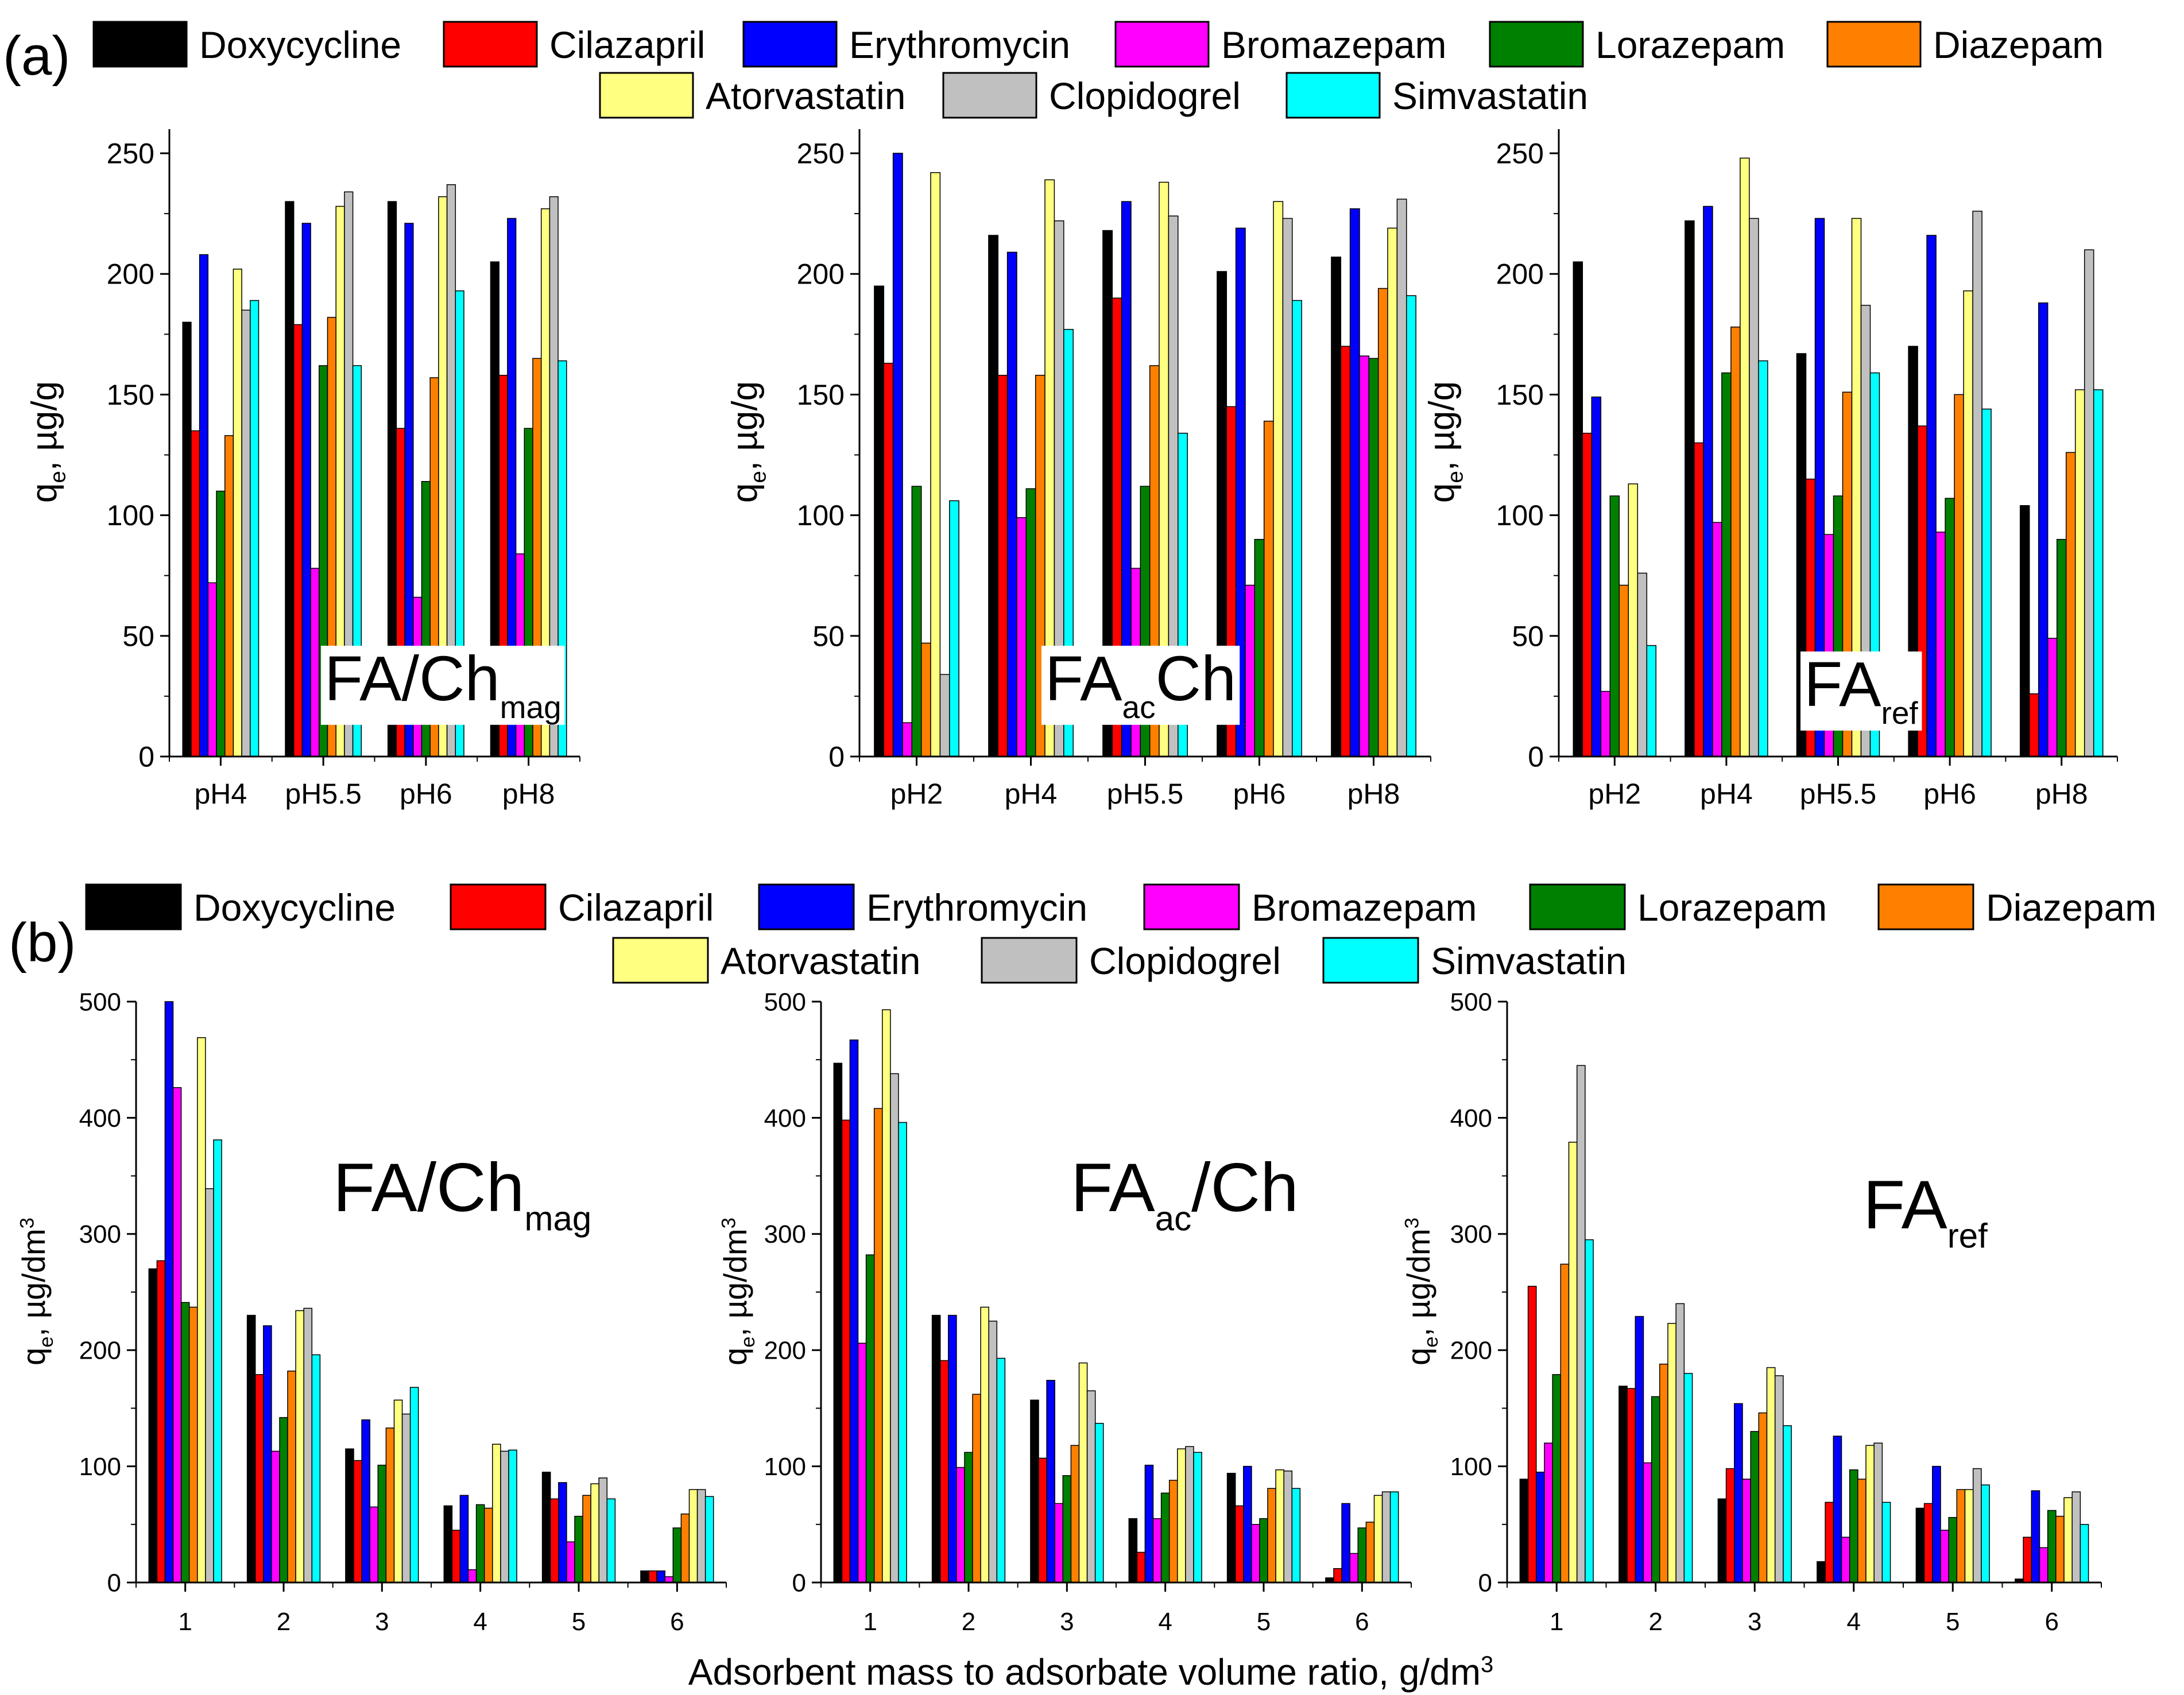 The image size is (2184, 1695). I want to click on x-axis-label-sup: 3, so click(1487, 1664).